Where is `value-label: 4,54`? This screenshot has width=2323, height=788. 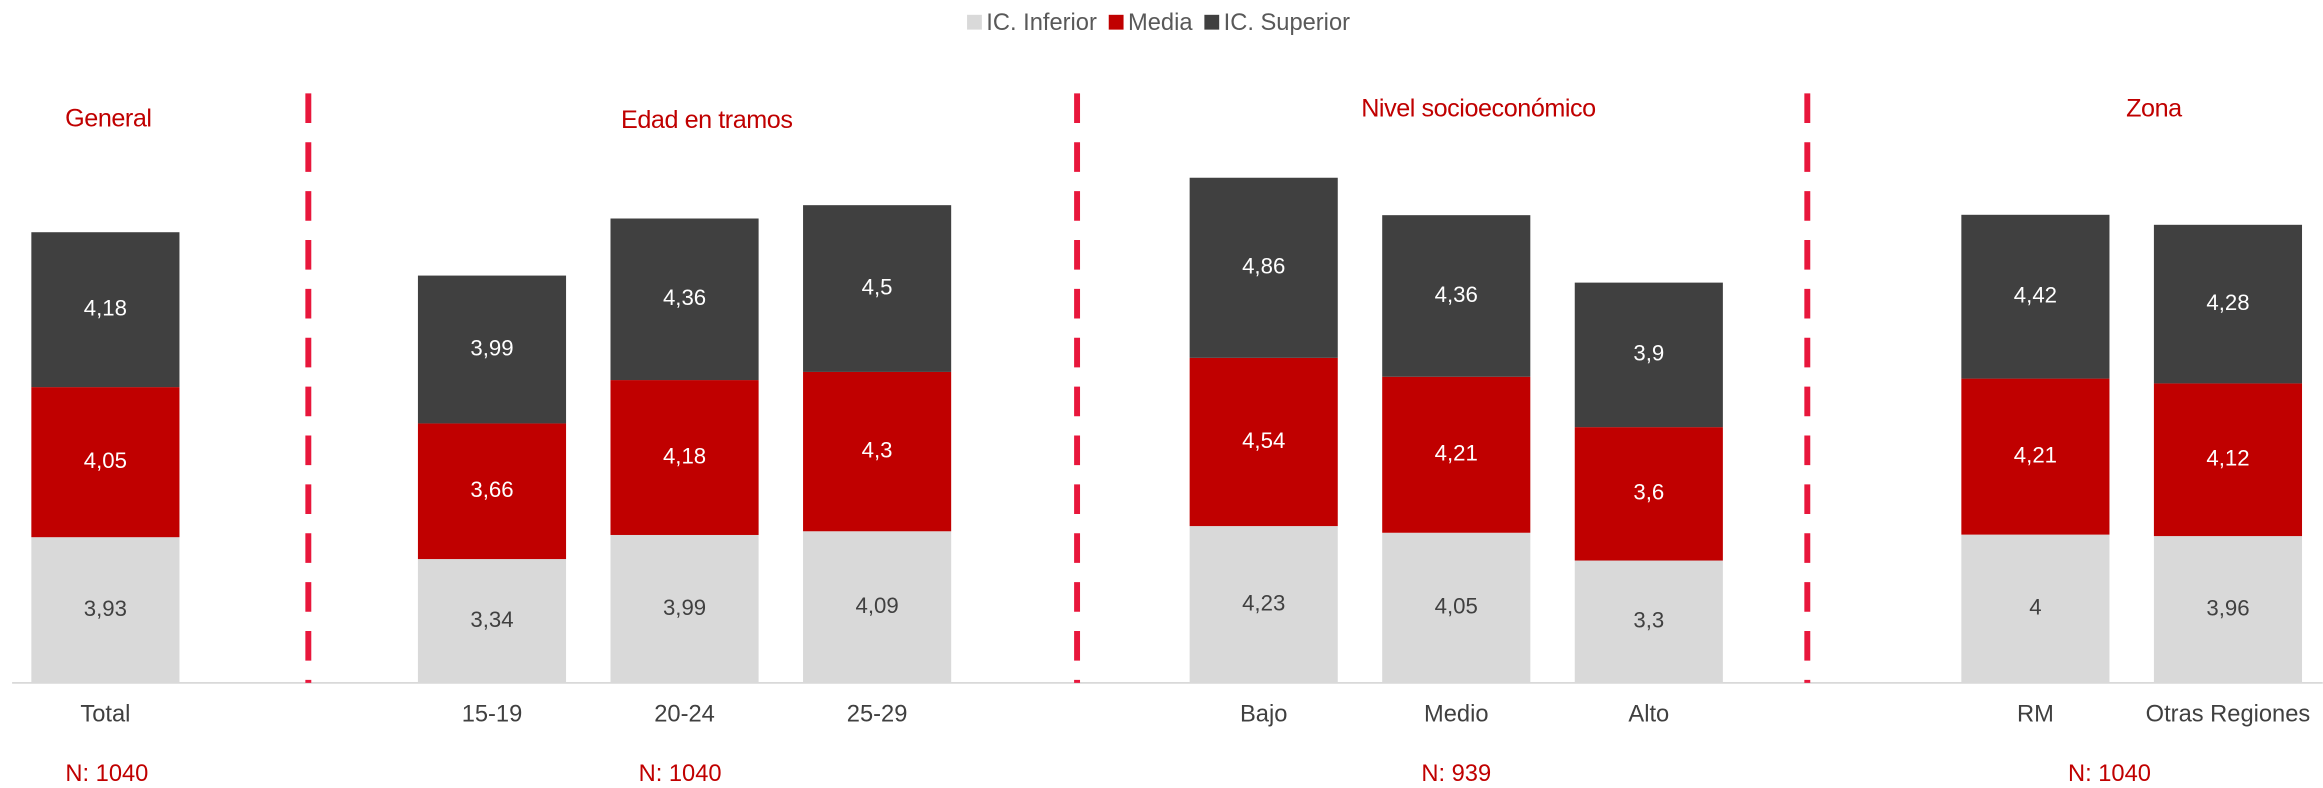
value-label: 4,54 is located at coordinates (1263, 440).